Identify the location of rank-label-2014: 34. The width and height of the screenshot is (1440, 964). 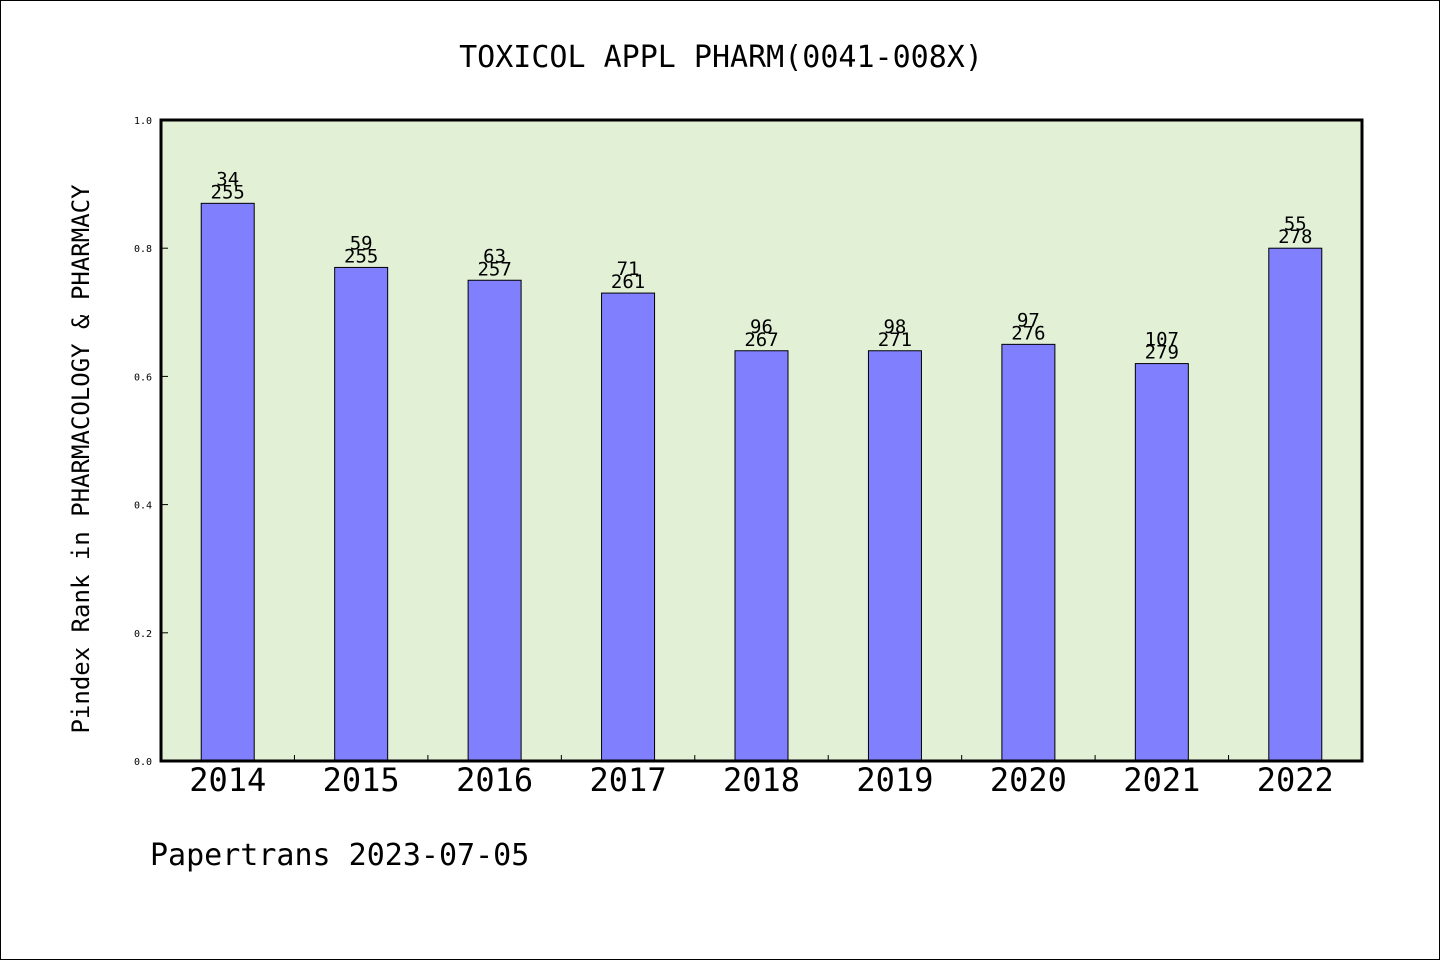
(227, 179).